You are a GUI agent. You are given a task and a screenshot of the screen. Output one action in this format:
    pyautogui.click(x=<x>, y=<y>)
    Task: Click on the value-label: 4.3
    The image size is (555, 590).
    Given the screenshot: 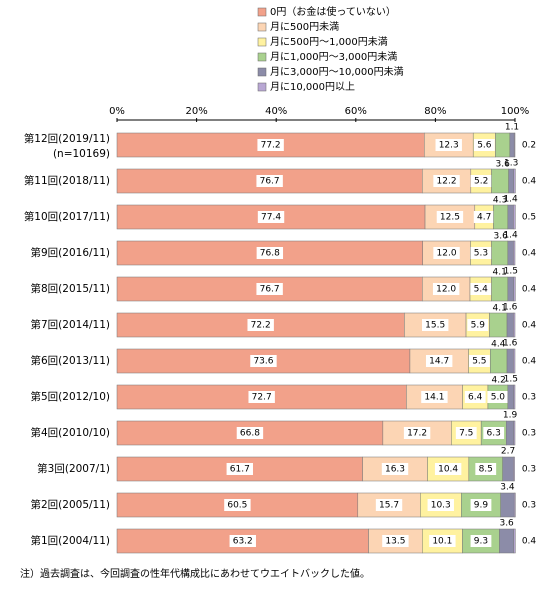 What is the action you would take?
    pyautogui.click(x=500, y=201)
    